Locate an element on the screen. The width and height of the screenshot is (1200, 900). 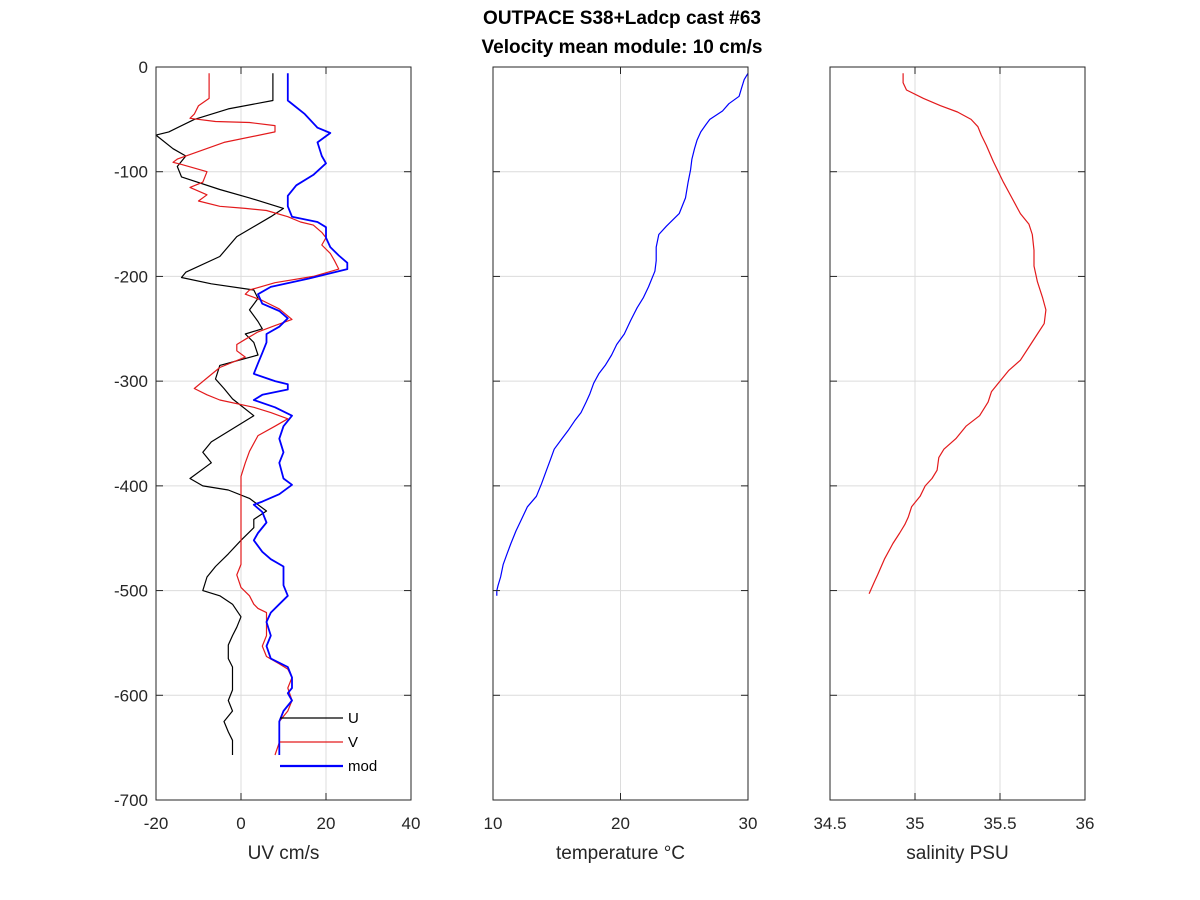
series-line-temperature is located at coordinates (622, 334).